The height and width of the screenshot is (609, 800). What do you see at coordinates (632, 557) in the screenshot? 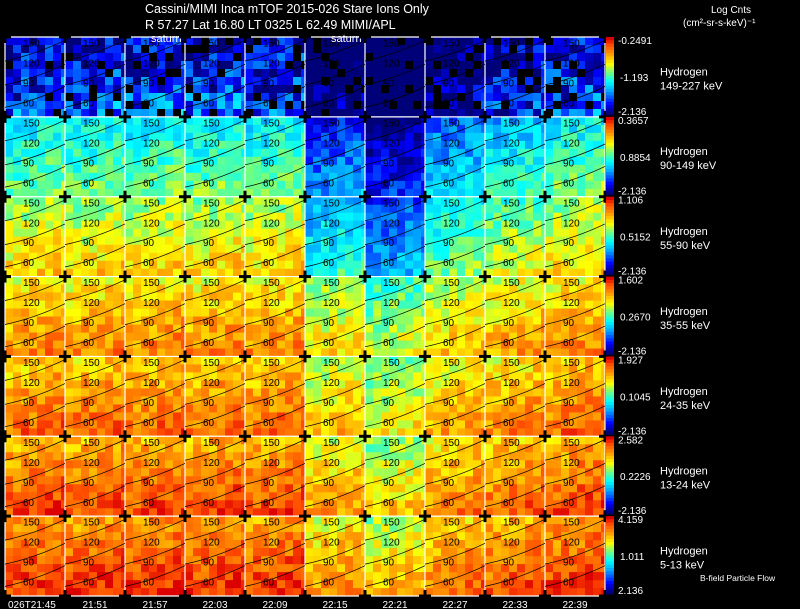
I see `colorbar-mid-label: 1.011` at bounding box center [632, 557].